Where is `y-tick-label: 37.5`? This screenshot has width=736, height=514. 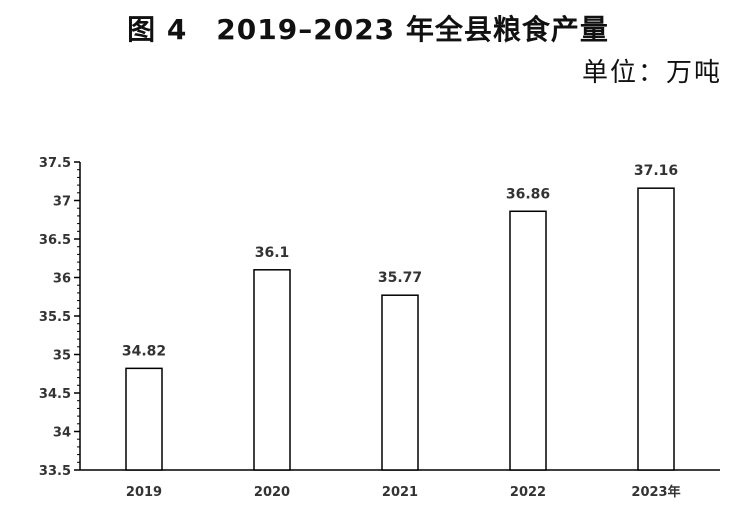 y-tick-label: 37.5 is located at coordinates (55, 163).